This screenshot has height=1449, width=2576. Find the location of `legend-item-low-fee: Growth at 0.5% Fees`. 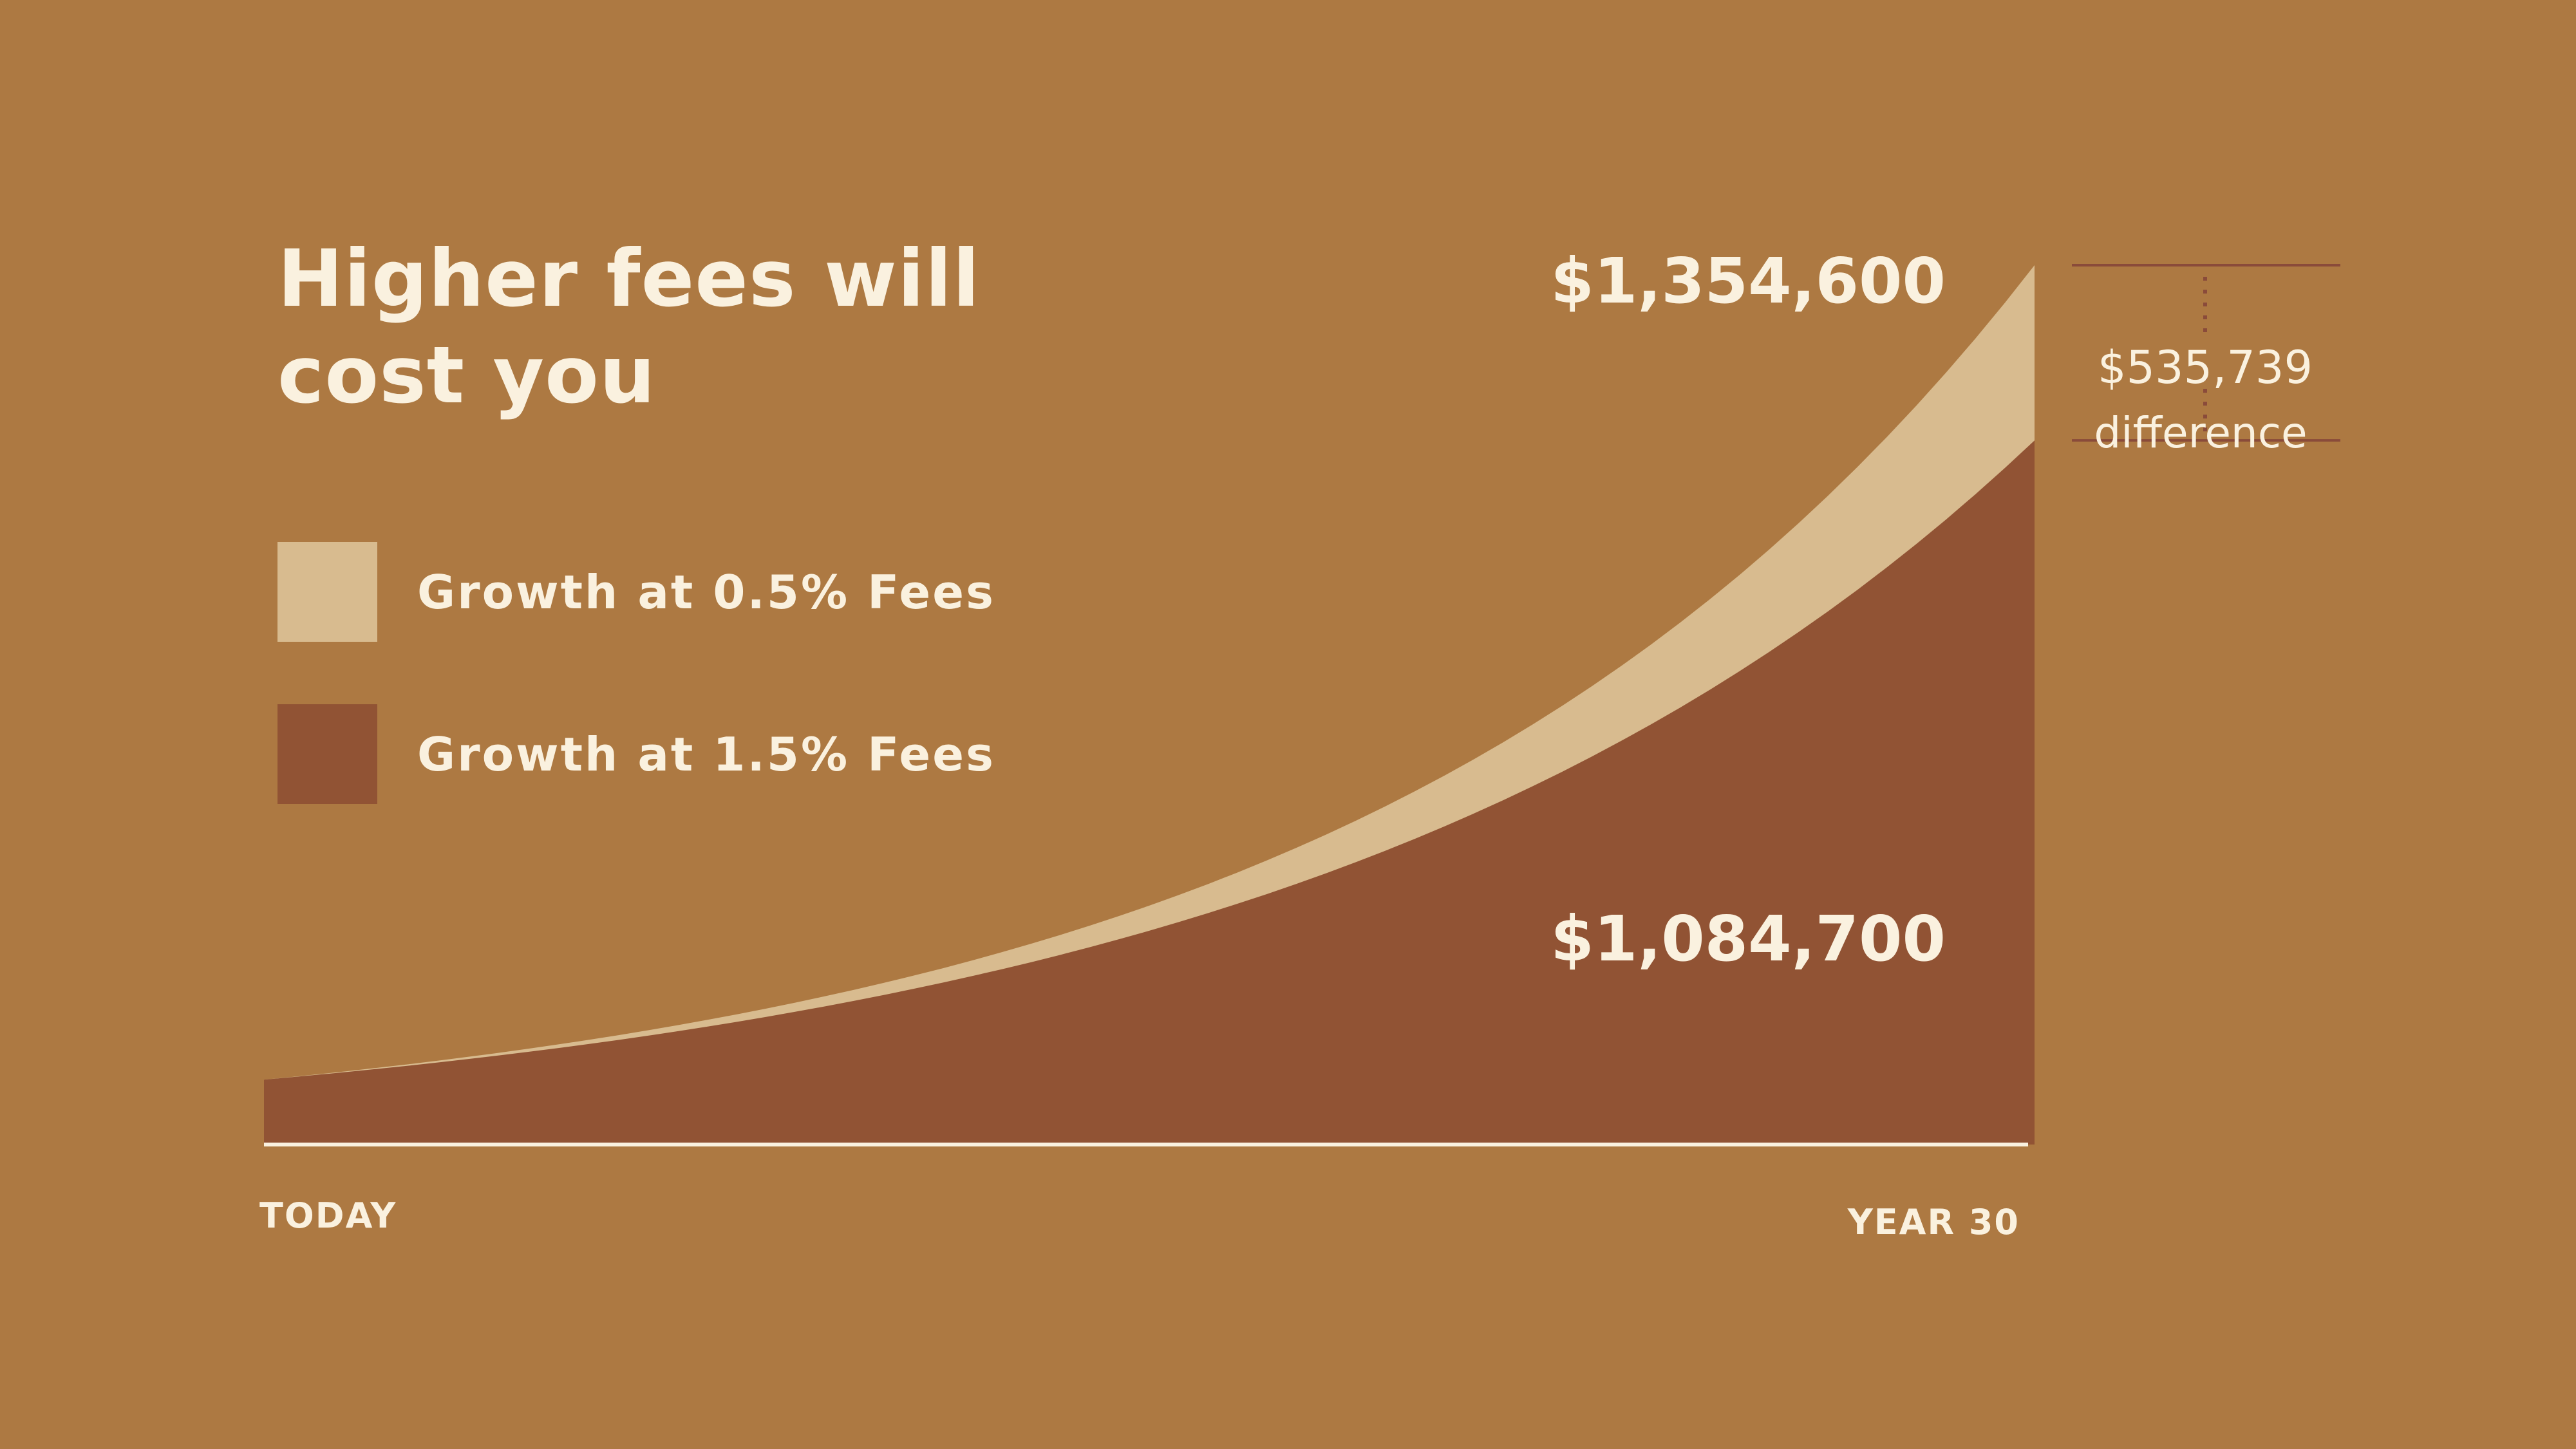

legend-item-low-fee: Growth at 0.5% Fees is located at coordinates (636, 592).